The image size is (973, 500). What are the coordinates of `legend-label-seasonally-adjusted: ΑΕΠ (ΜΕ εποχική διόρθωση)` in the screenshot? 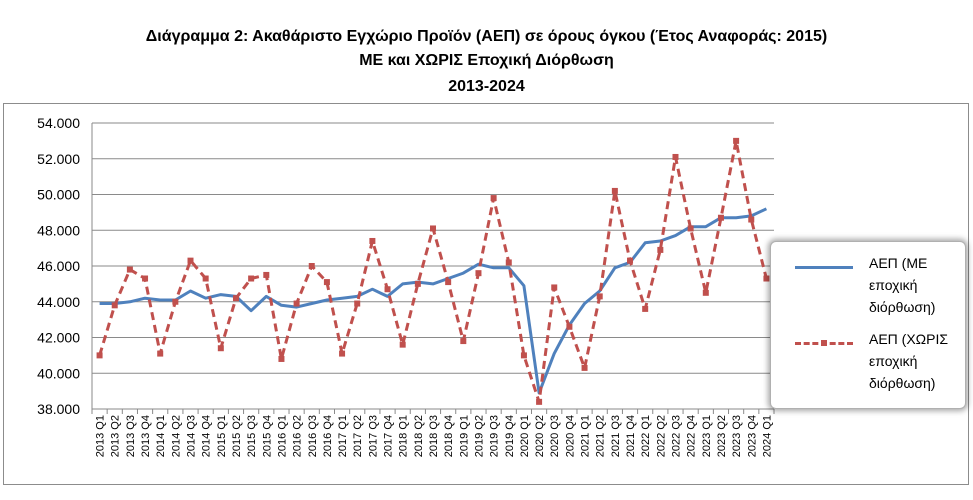 It's located at (912, 285).